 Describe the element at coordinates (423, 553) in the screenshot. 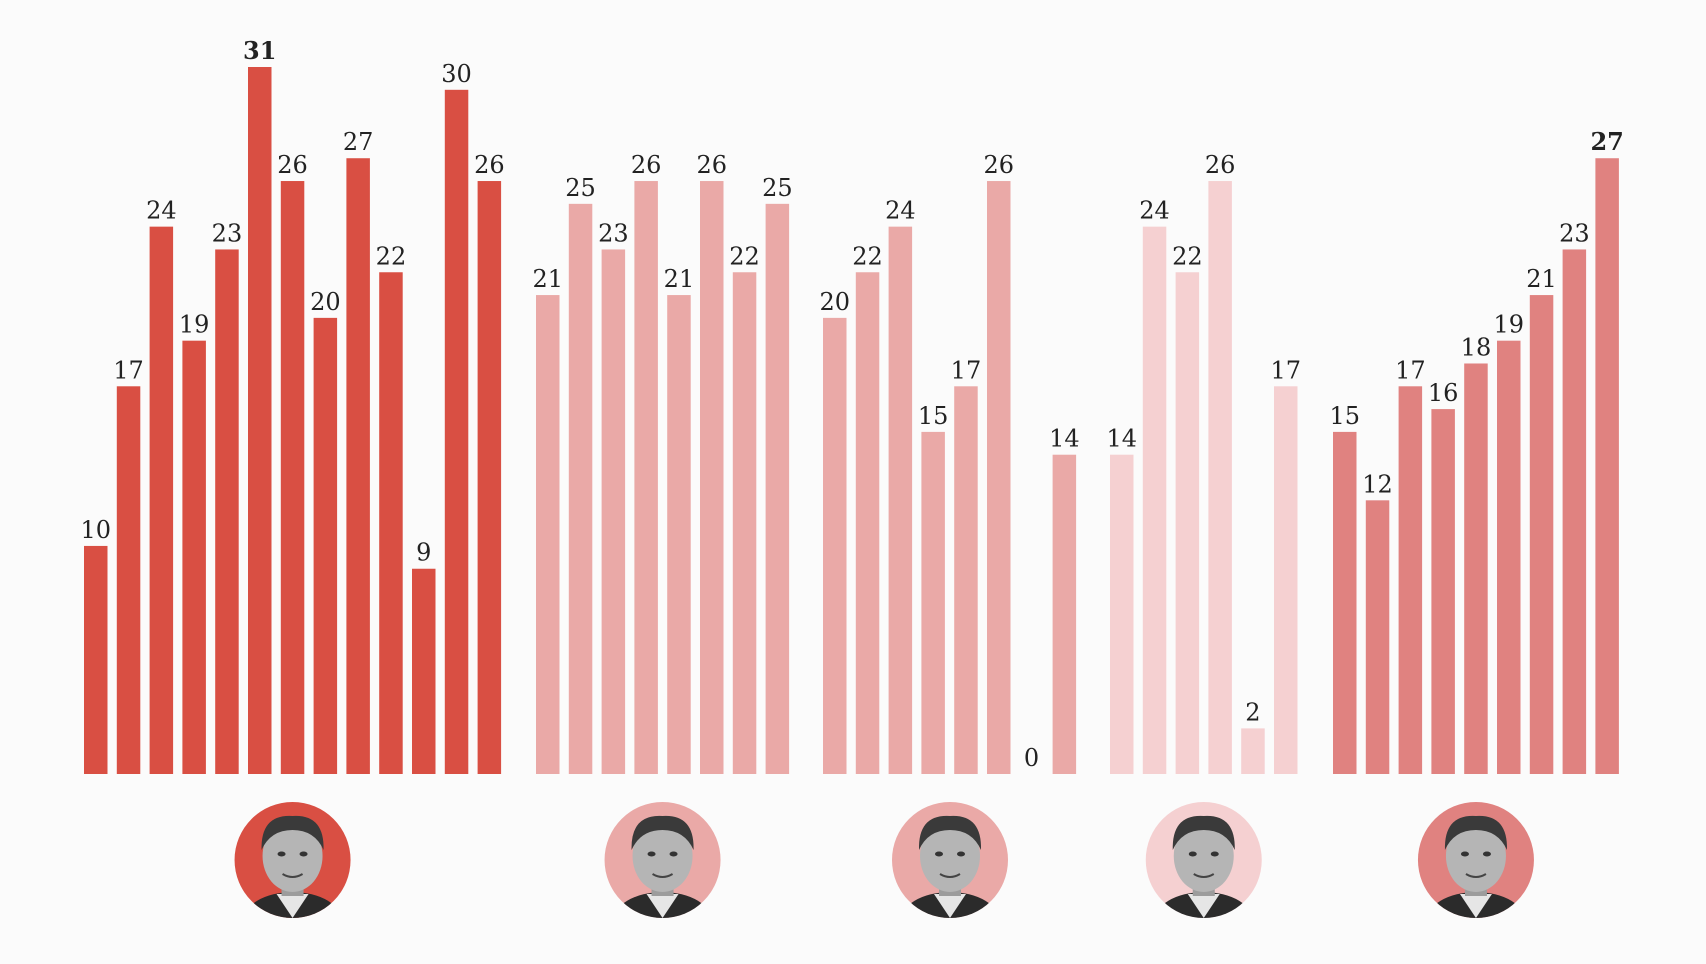

I see `bar-value-label: 9` at that location.